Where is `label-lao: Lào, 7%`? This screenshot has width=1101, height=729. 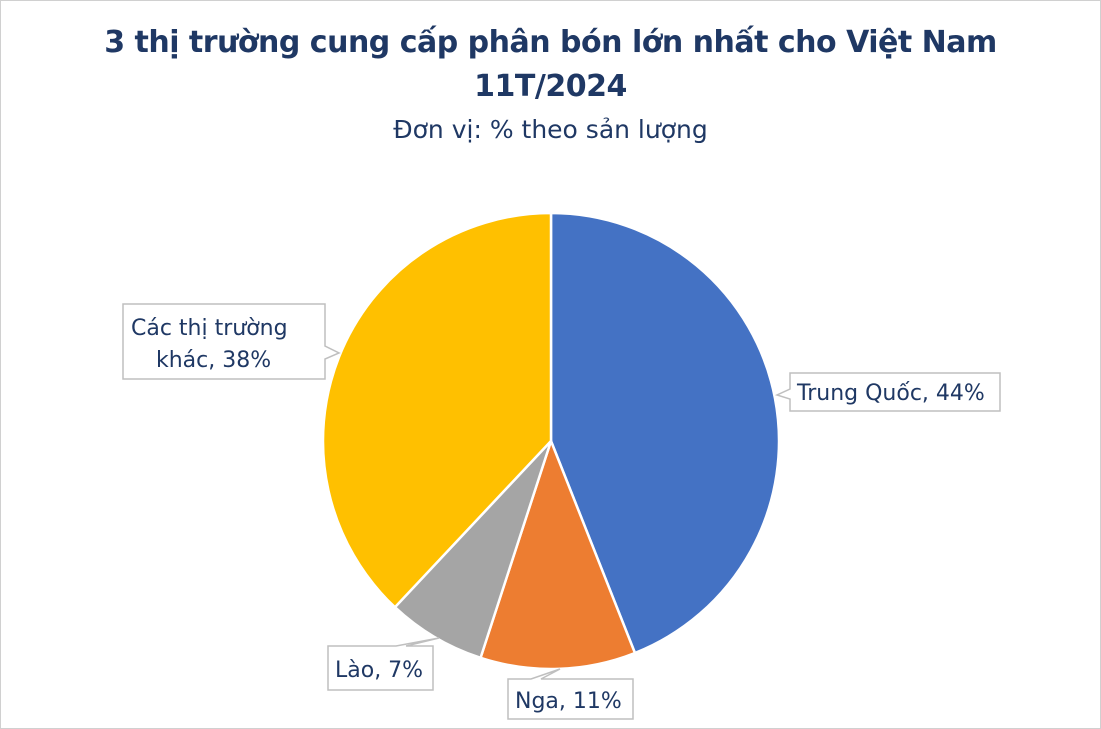
label-lao: Lào, 7% is located at coordinates (383, 664).